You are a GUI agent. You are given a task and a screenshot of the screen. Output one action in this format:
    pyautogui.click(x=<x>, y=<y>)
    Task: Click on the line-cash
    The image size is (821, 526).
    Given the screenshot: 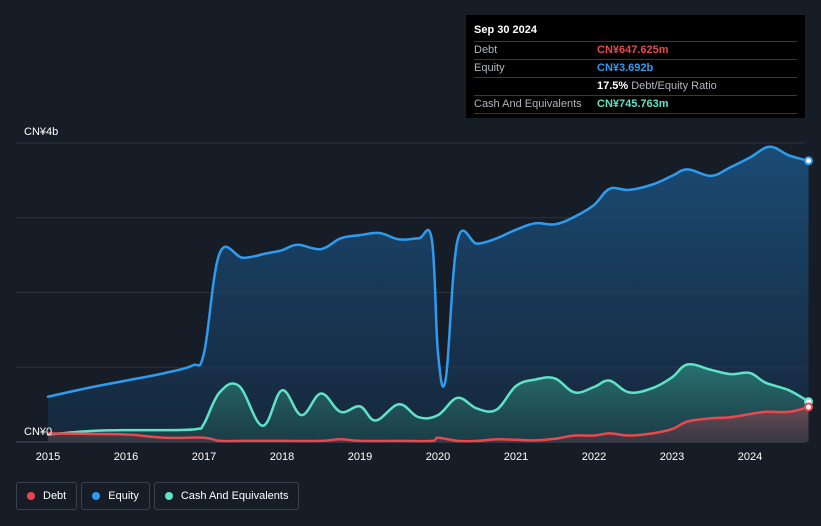 What is the action you would take?
    pyautogui.click(x=428, y=399)
    